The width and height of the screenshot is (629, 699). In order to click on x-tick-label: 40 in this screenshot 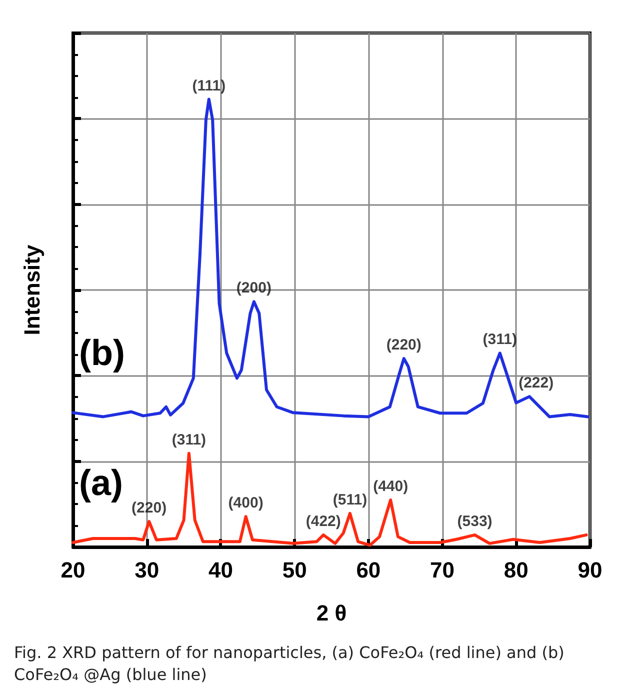, I will do `click(220, 570)`.